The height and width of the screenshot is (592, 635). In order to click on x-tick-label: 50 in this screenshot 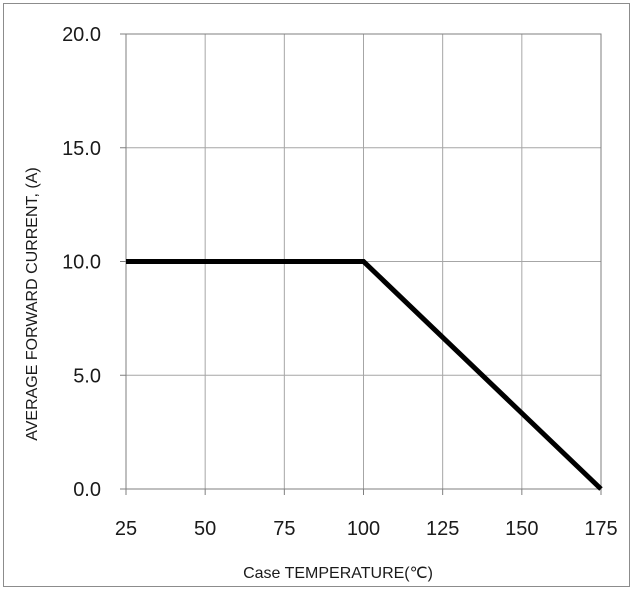, I will do `click(205, 529)`.